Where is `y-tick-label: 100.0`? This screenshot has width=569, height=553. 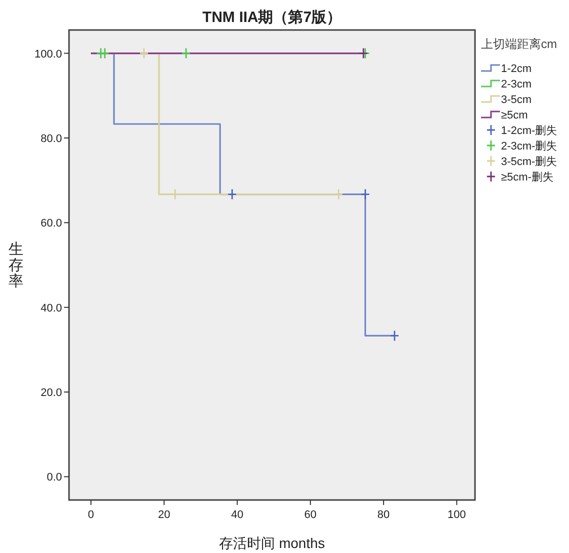 y-tick-label: 100.0 is located at coordinates (48, 54).